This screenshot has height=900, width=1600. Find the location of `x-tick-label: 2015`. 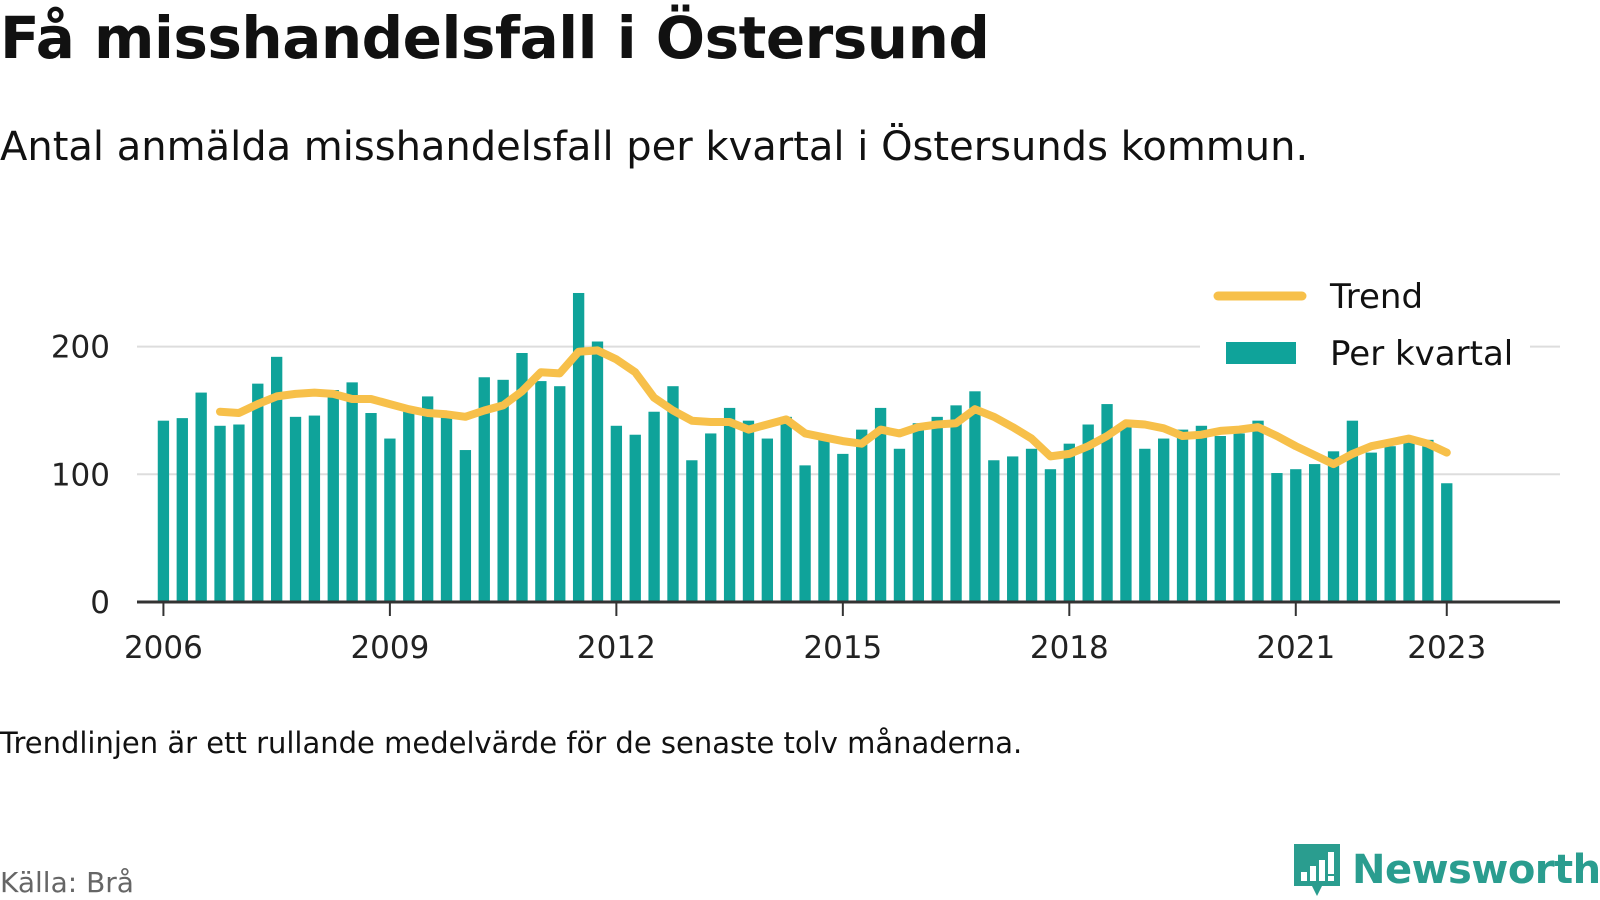

x-tick-label: 2015 is located at coordinates (842, 648).